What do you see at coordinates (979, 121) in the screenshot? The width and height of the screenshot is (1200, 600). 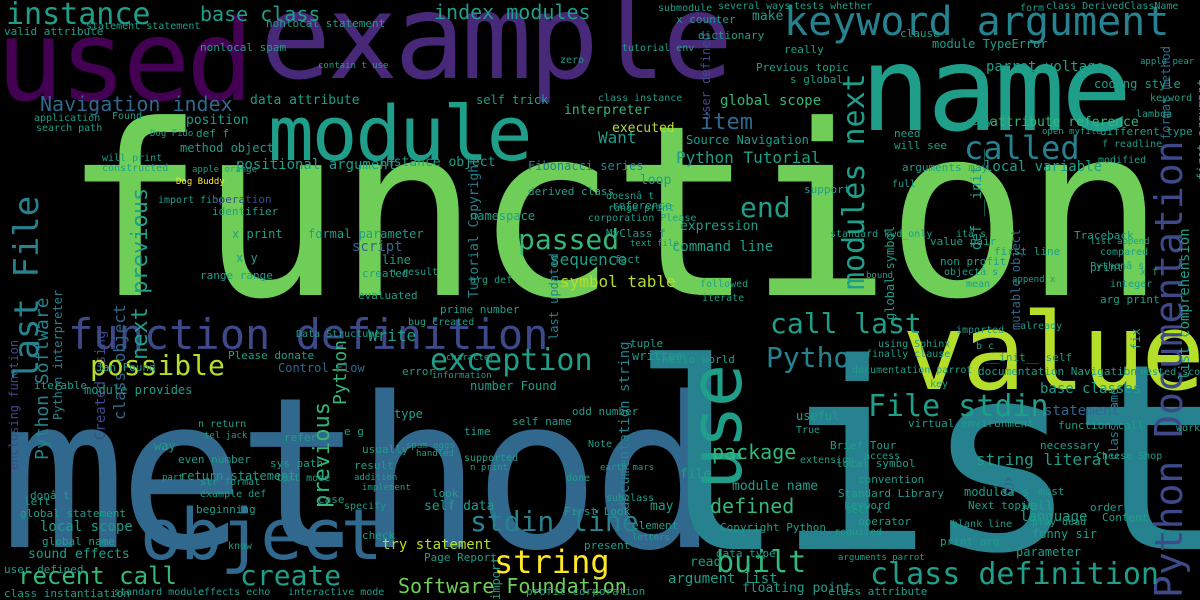 I see `word-easy: easy` at bounding box center [979, 121].